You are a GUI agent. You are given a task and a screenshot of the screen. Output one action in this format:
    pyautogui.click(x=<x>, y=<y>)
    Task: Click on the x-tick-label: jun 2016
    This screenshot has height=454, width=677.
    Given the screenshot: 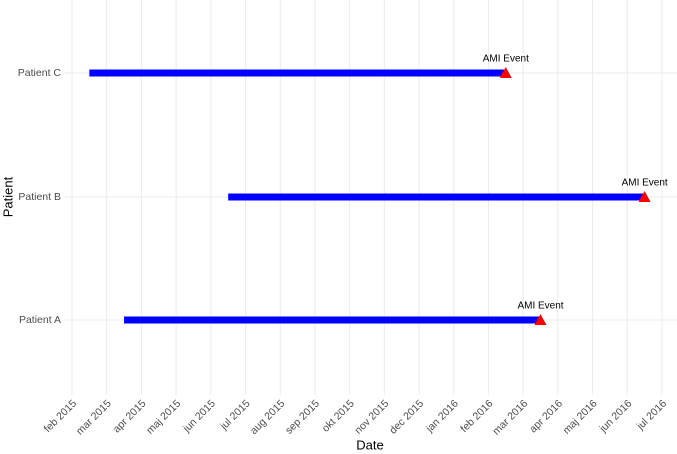 What is the action you would take?
    pyautogui.click(x=616, y=416)
    